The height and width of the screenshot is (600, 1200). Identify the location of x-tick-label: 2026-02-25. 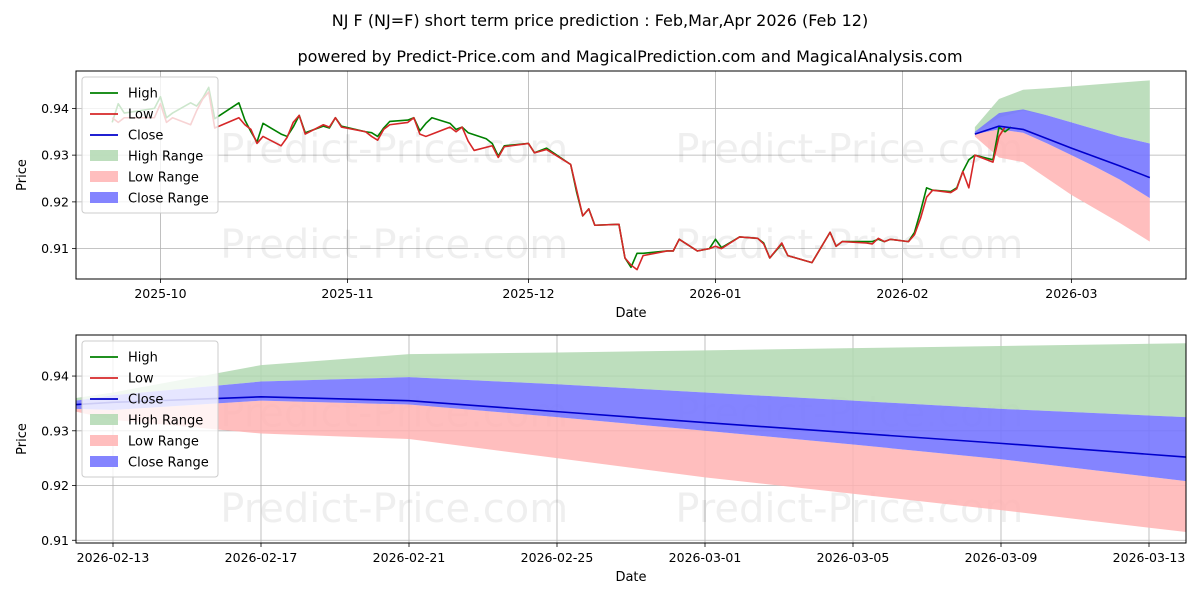
(557, 557).